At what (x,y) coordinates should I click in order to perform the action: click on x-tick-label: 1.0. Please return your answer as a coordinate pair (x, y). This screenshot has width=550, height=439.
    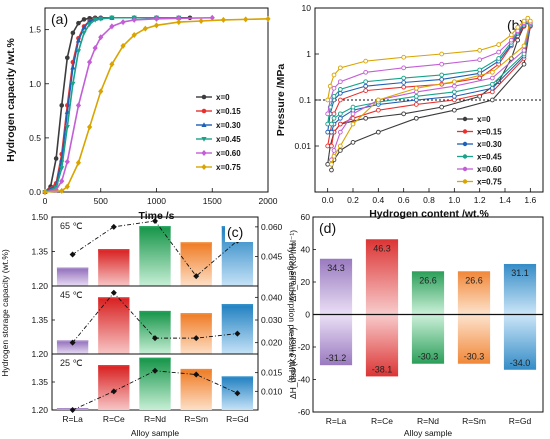
    Looking at the image, I should click on (454, 200).